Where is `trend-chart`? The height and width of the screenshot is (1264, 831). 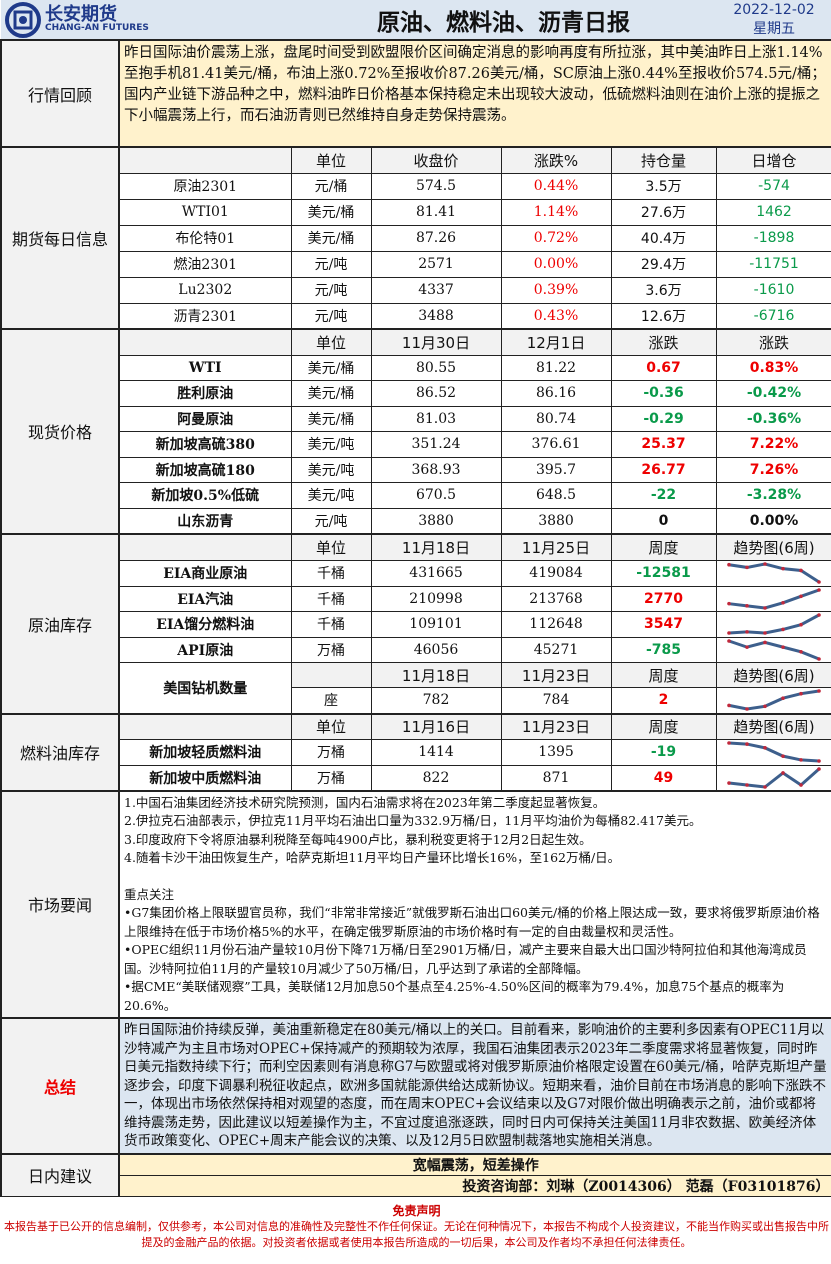
trend-chart is located at coordinates (773, 573).